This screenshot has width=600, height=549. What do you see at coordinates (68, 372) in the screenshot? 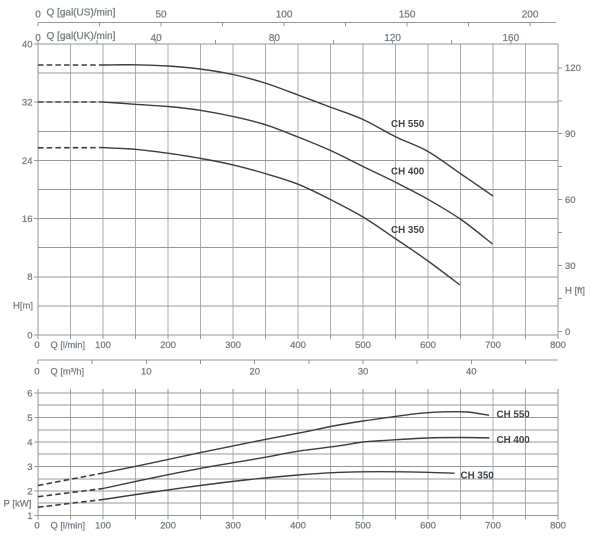
I see `svg-text: Q [m³/h]` at bounding box center [68, 372].